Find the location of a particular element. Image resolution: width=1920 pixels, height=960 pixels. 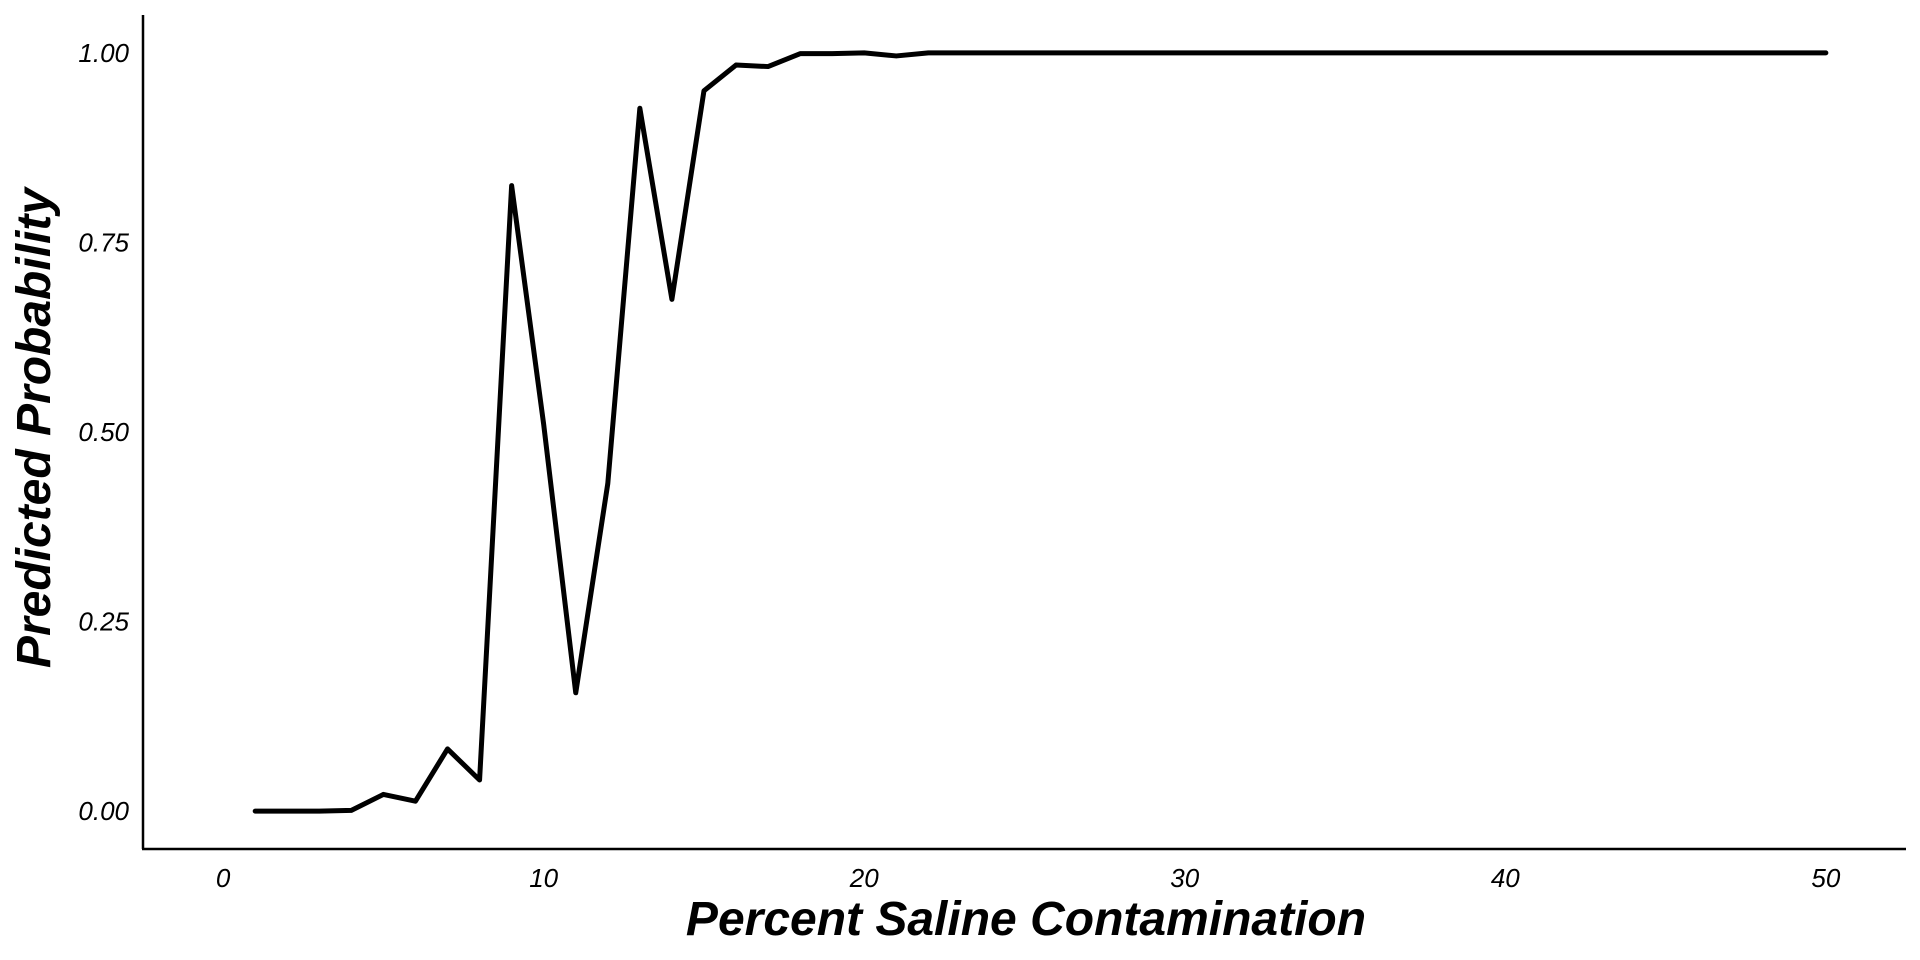

x-tick-label: 50 is located at coordinates (1825, 878).